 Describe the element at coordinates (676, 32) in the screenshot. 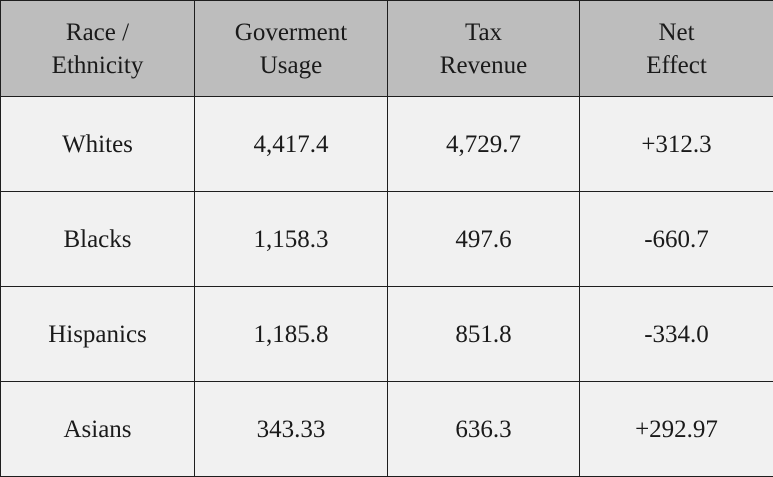

I see `header-label-line1: Net` at that location.